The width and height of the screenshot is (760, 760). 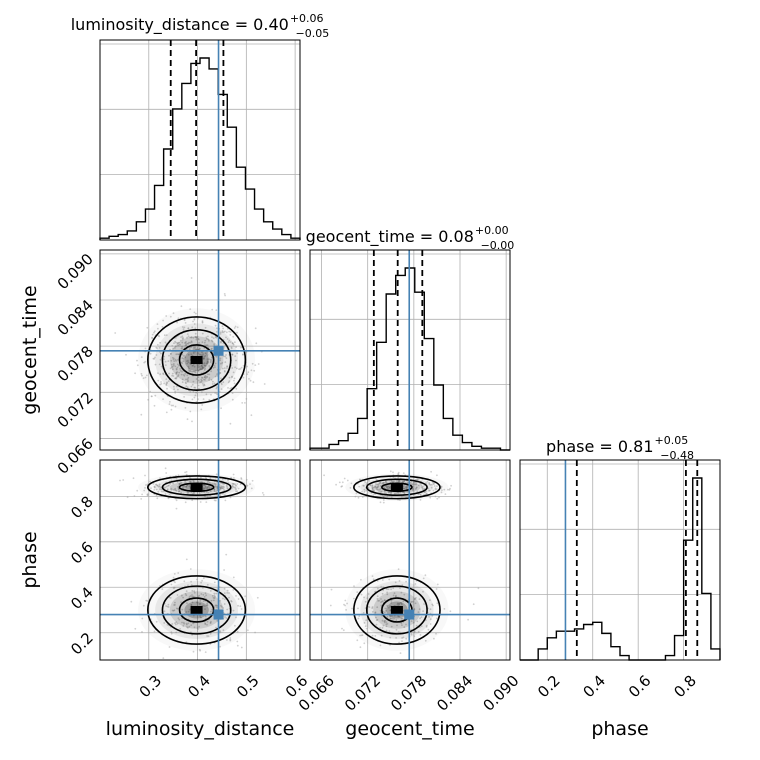 What do you see at coordinates (75, 409) in the screenshot?
I see `ytick-geocent_time-1: 0.072` at bounding box center [75, 409].